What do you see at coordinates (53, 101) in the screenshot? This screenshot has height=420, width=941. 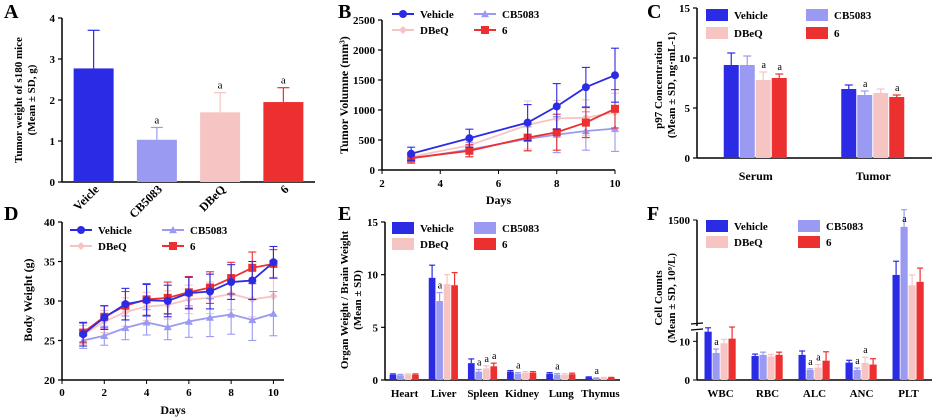 I see `y-tick-label: 2` at bounding box center [53, 101].